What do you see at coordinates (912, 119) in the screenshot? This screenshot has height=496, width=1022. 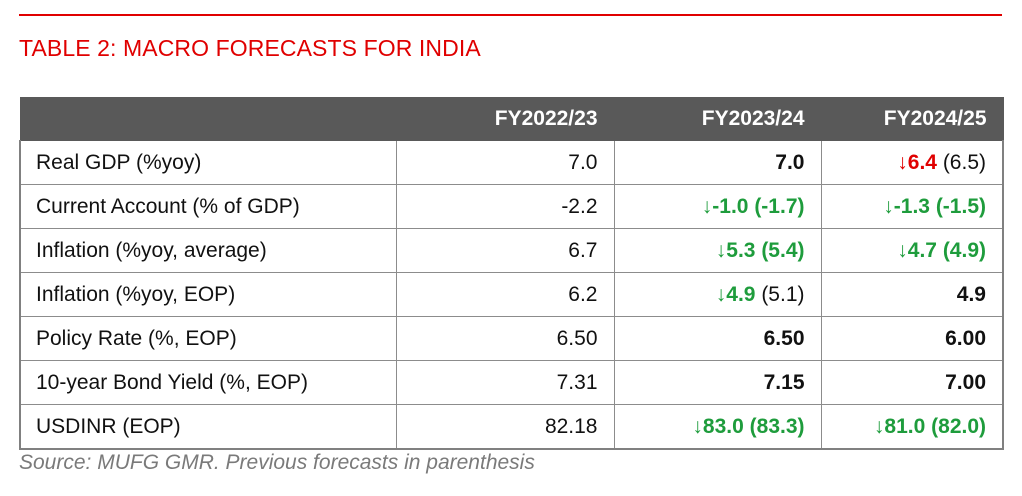 I see `header-cell-fy2024-25: FY2024/25` at bounding box center [912, 119].